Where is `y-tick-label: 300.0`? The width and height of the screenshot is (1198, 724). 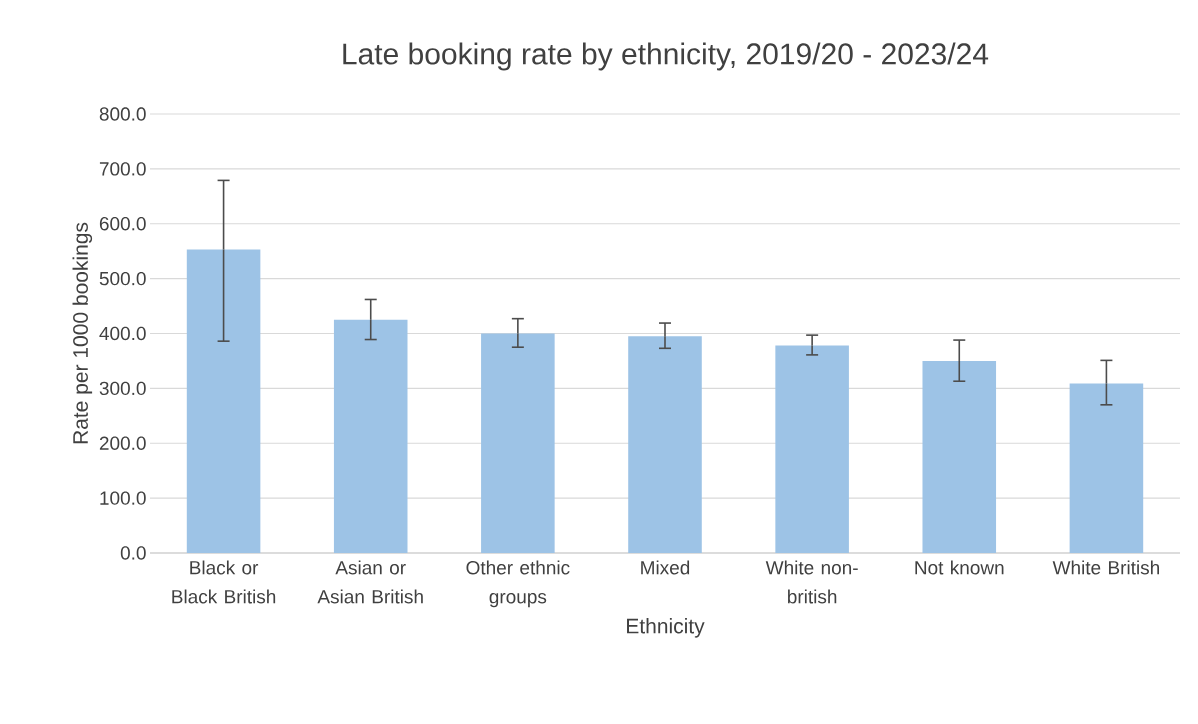 y-tick-label: 300.0 is located at coordinates (122, 388).